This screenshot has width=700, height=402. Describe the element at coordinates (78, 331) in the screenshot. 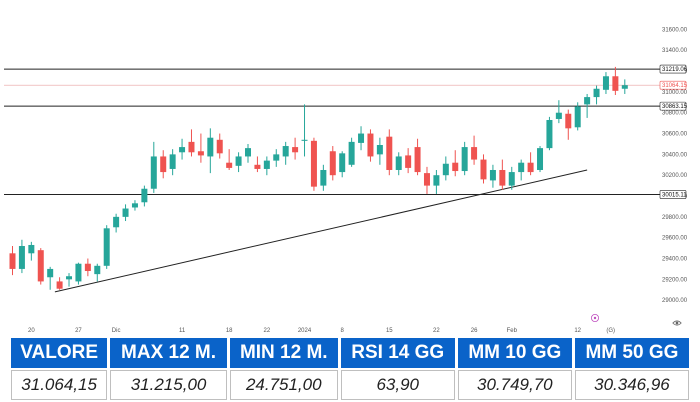

I see `x-tick-label: 27` at that location.